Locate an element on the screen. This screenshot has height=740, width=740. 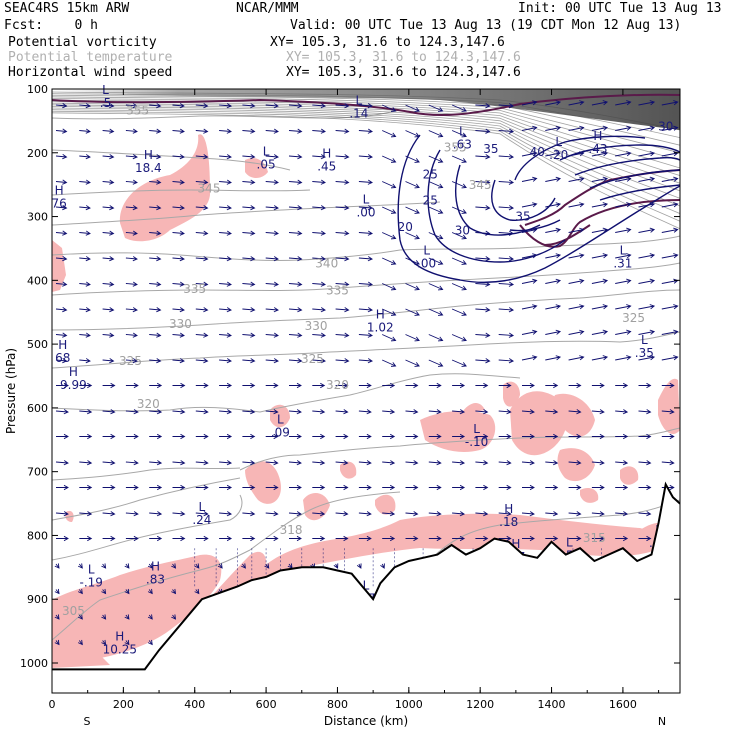
y-tick-label: 900 is located at coordinates (37, 599).